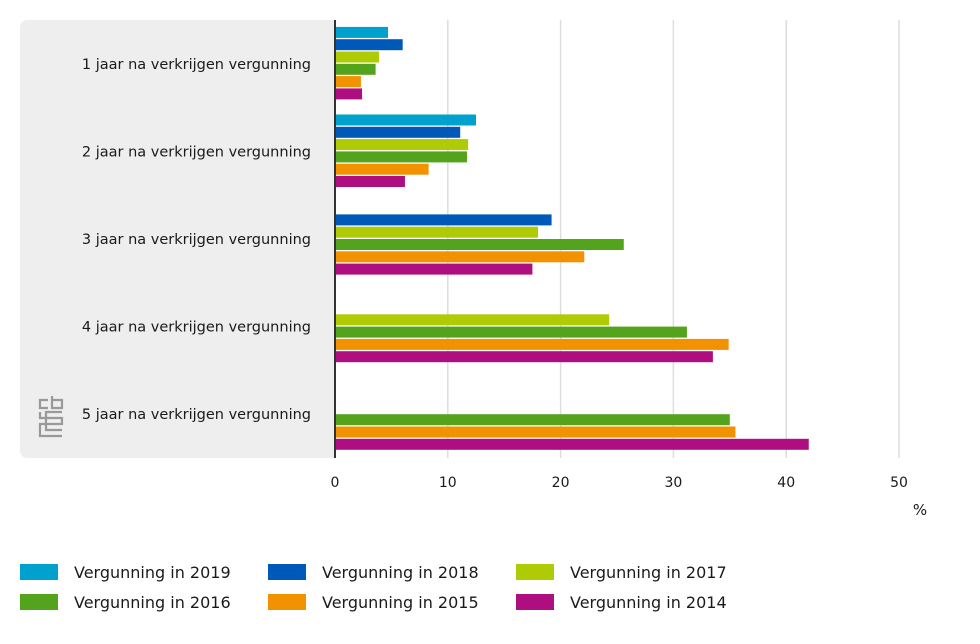 This screenshot has width=980, height=644. I want to click on bar-3-vergunning-in-2017, so click(437, 232).